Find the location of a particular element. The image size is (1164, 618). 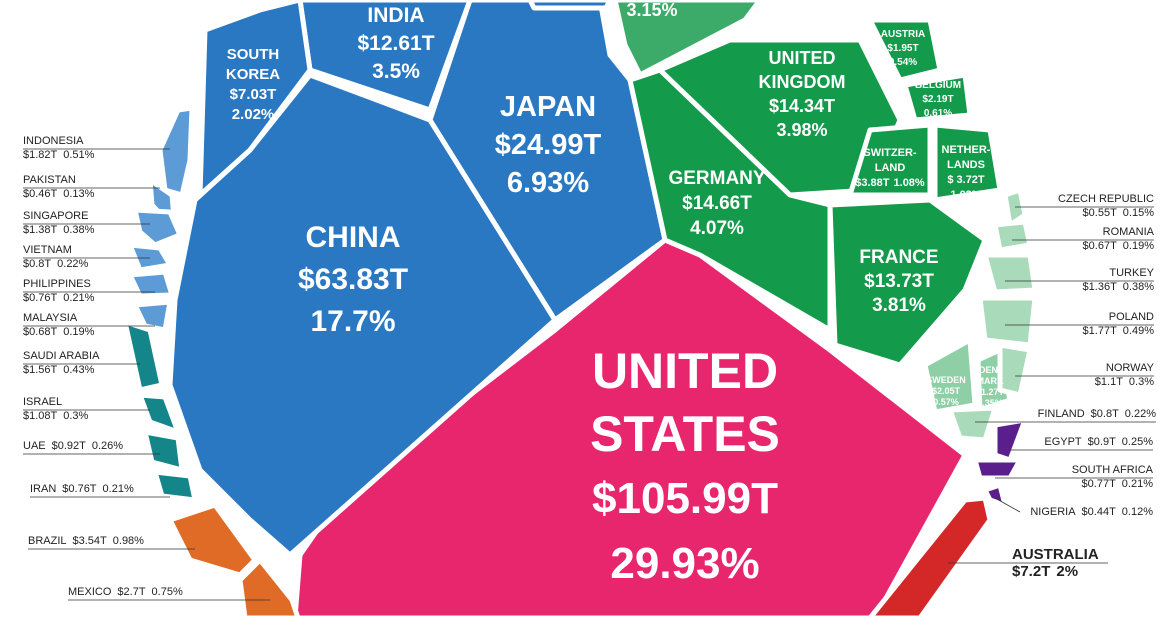

gdp-value: $1.95T is located at coordinates (903, 48).